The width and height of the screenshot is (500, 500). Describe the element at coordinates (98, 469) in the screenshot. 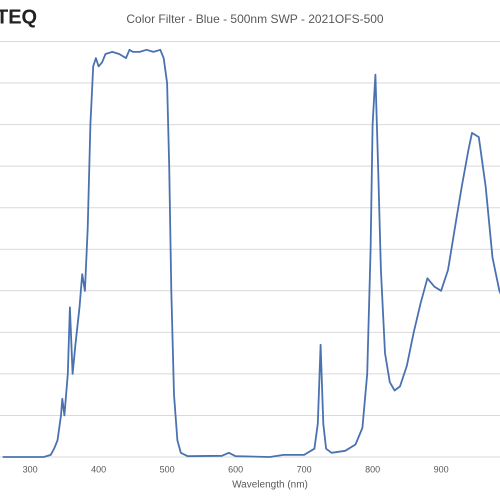

I see `x-tick-label: 400` at that location.